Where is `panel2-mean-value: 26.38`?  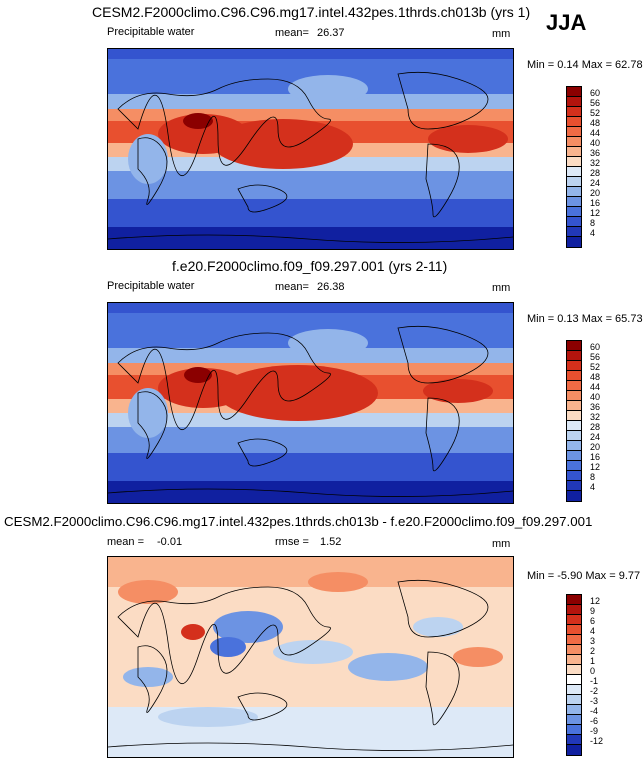
panel2-mean-value: 26.38 is located at coordinates (331, 287).